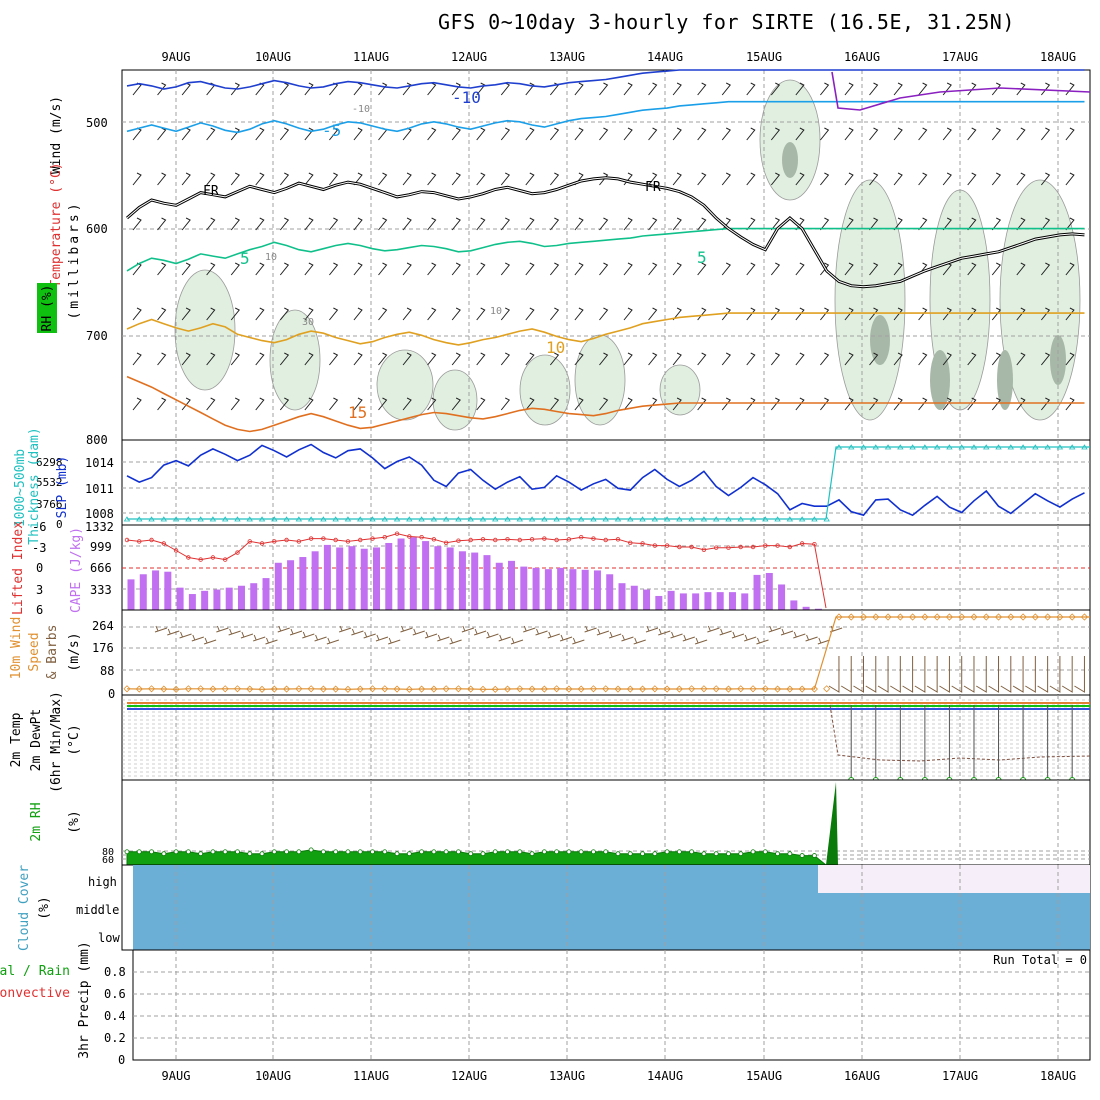 Image resolution: width=1100 pixels, height=1100 pixels. Describe the element at coordinates (665, 57) in the screenshot. I see `top-date-14aug: 14AUG` at that location.